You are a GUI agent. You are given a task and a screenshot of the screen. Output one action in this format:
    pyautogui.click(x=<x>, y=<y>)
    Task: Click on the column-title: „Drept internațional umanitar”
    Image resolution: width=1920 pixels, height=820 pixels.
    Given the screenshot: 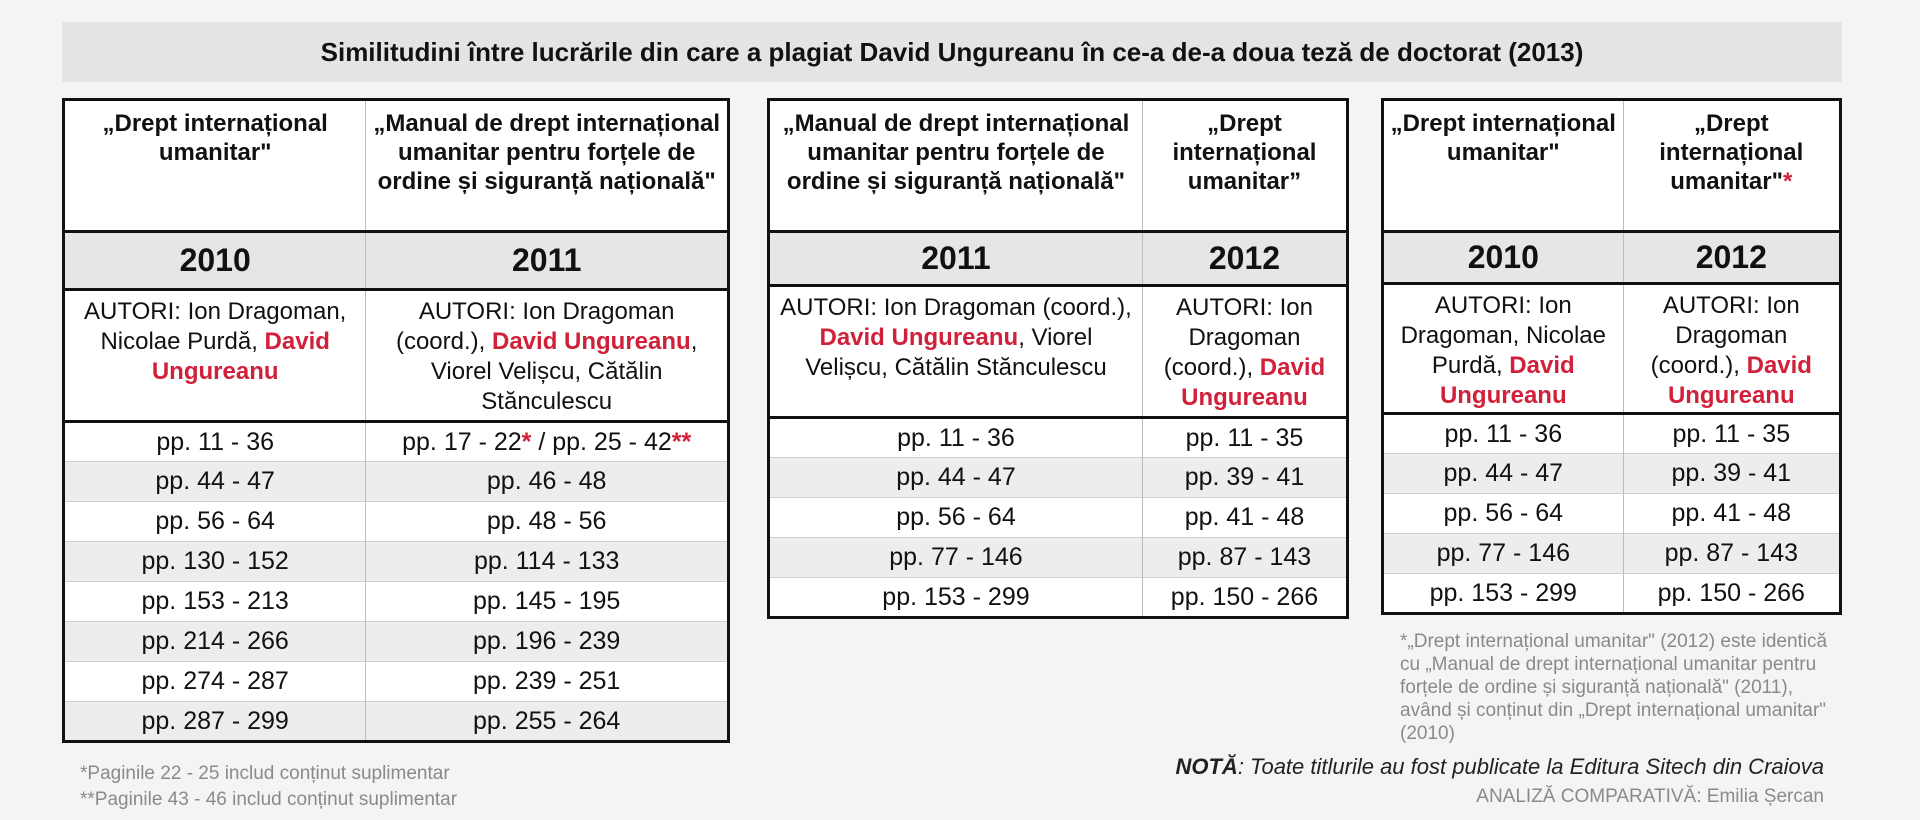 What is the action you would take?
    pyautogui.click(x=1244, y=166)
    